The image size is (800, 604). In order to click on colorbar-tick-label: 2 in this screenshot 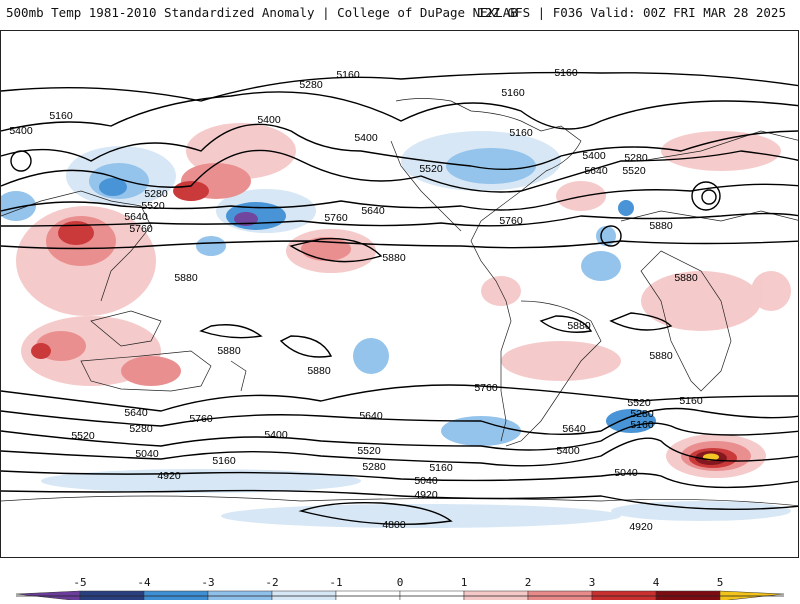, I will do `click(528, 582)`.